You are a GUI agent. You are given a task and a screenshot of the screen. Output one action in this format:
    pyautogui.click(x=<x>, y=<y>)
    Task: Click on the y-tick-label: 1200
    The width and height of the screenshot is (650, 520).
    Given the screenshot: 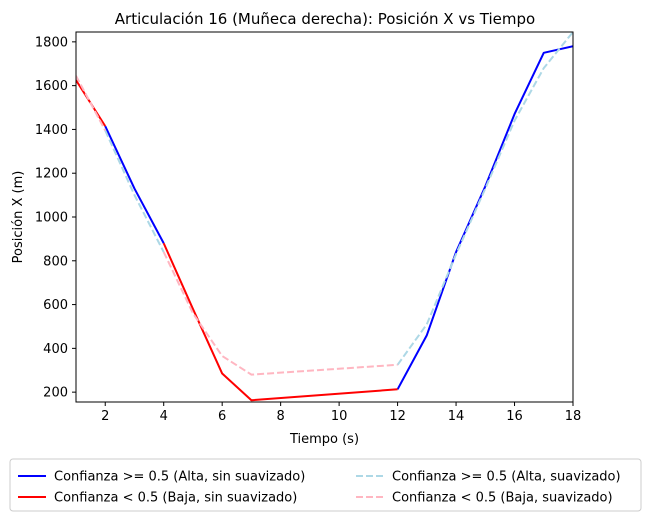 What is the action you would take?
    pyautogui.click(x=51, y=174)
    